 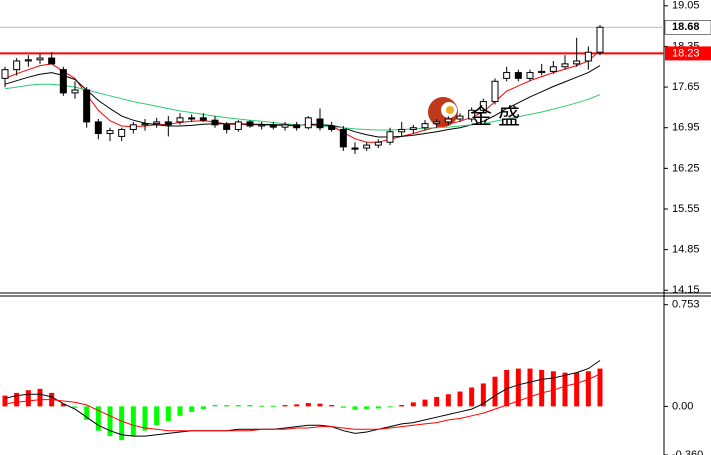 I want to click on price-box, so click(x=687, y=27).